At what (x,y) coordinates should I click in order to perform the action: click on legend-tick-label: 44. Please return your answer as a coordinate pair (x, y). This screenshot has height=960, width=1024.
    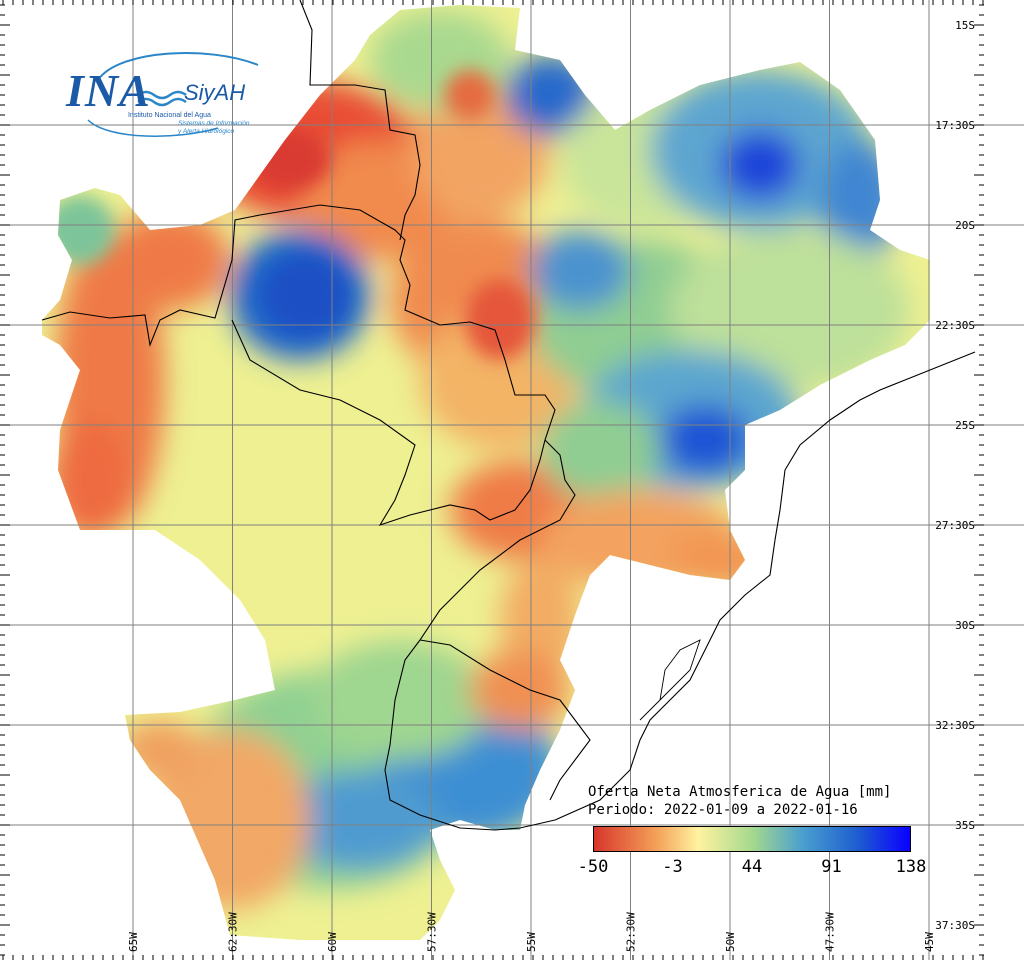
    Looking at the image, I should click on (752, 867).